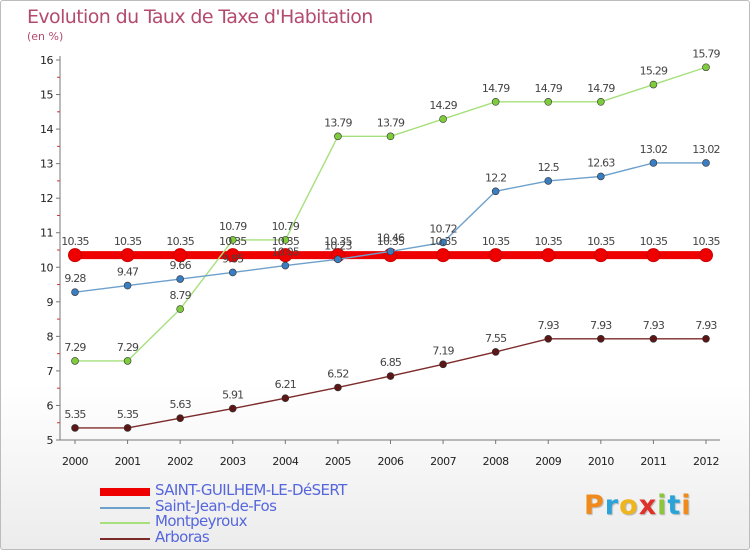  What do you see at coordinates (181, 295) in the screenshot?
I see `data-label: 8.79` at bounding box center [181, 295].